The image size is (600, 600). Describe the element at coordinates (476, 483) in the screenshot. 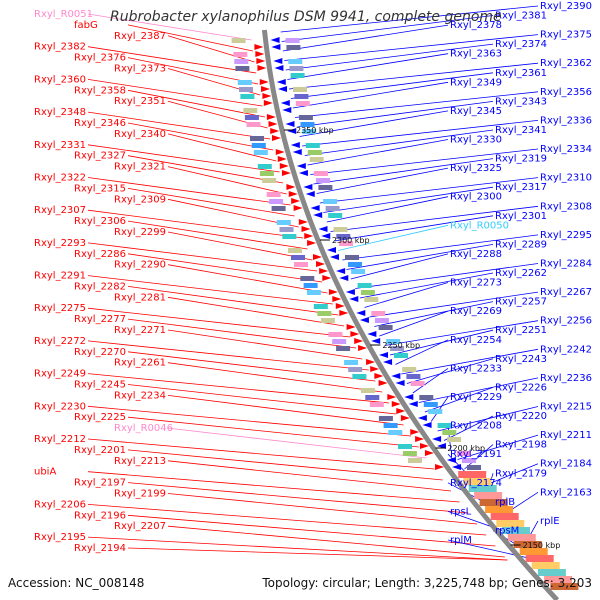

I see `gene-label-right: Rxyl_2174` at that location.